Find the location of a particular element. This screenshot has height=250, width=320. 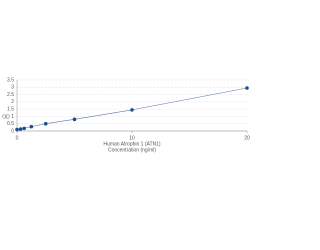

y-tick-label: 3.5 is located at coordinates (10, 80).